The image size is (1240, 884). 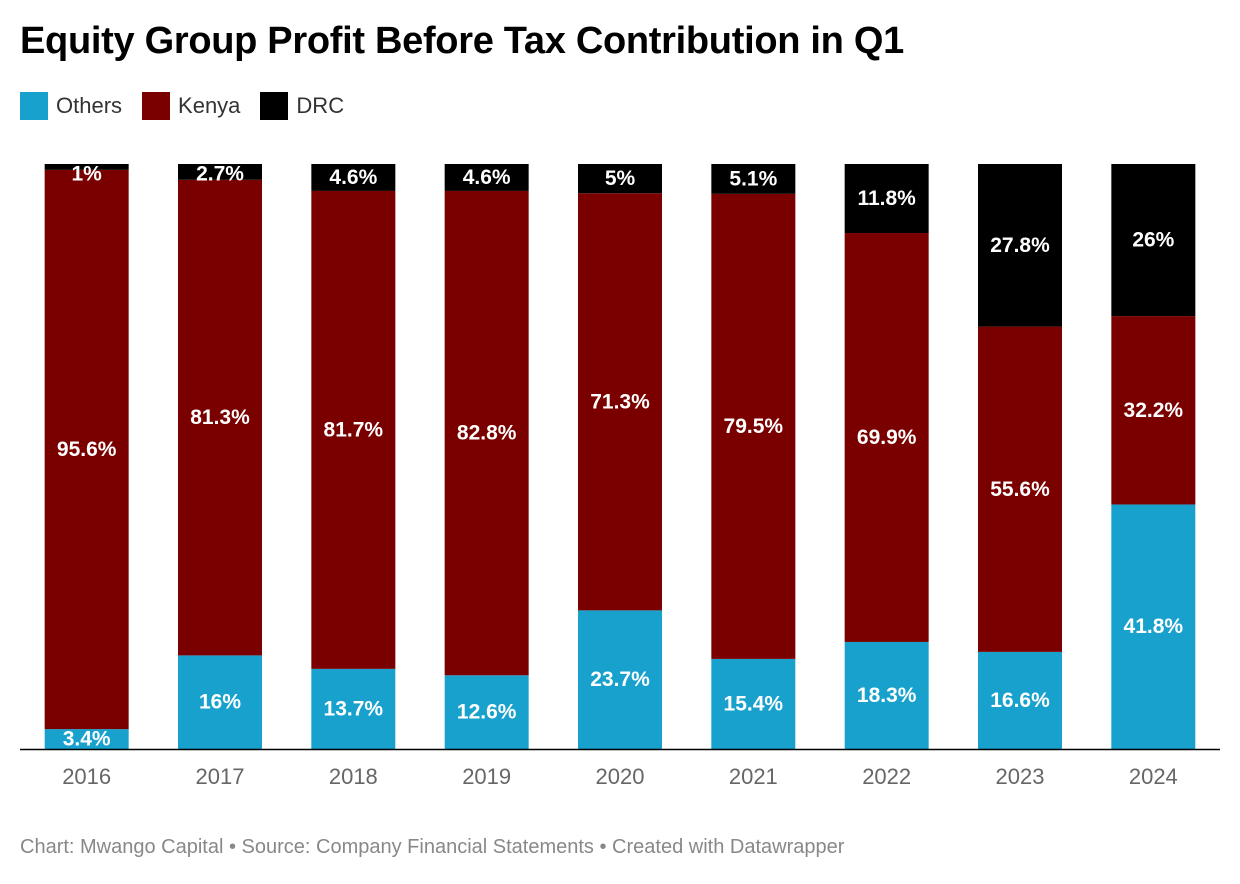 I want to click on bar-drc-2018, so click(x=353, y=177).